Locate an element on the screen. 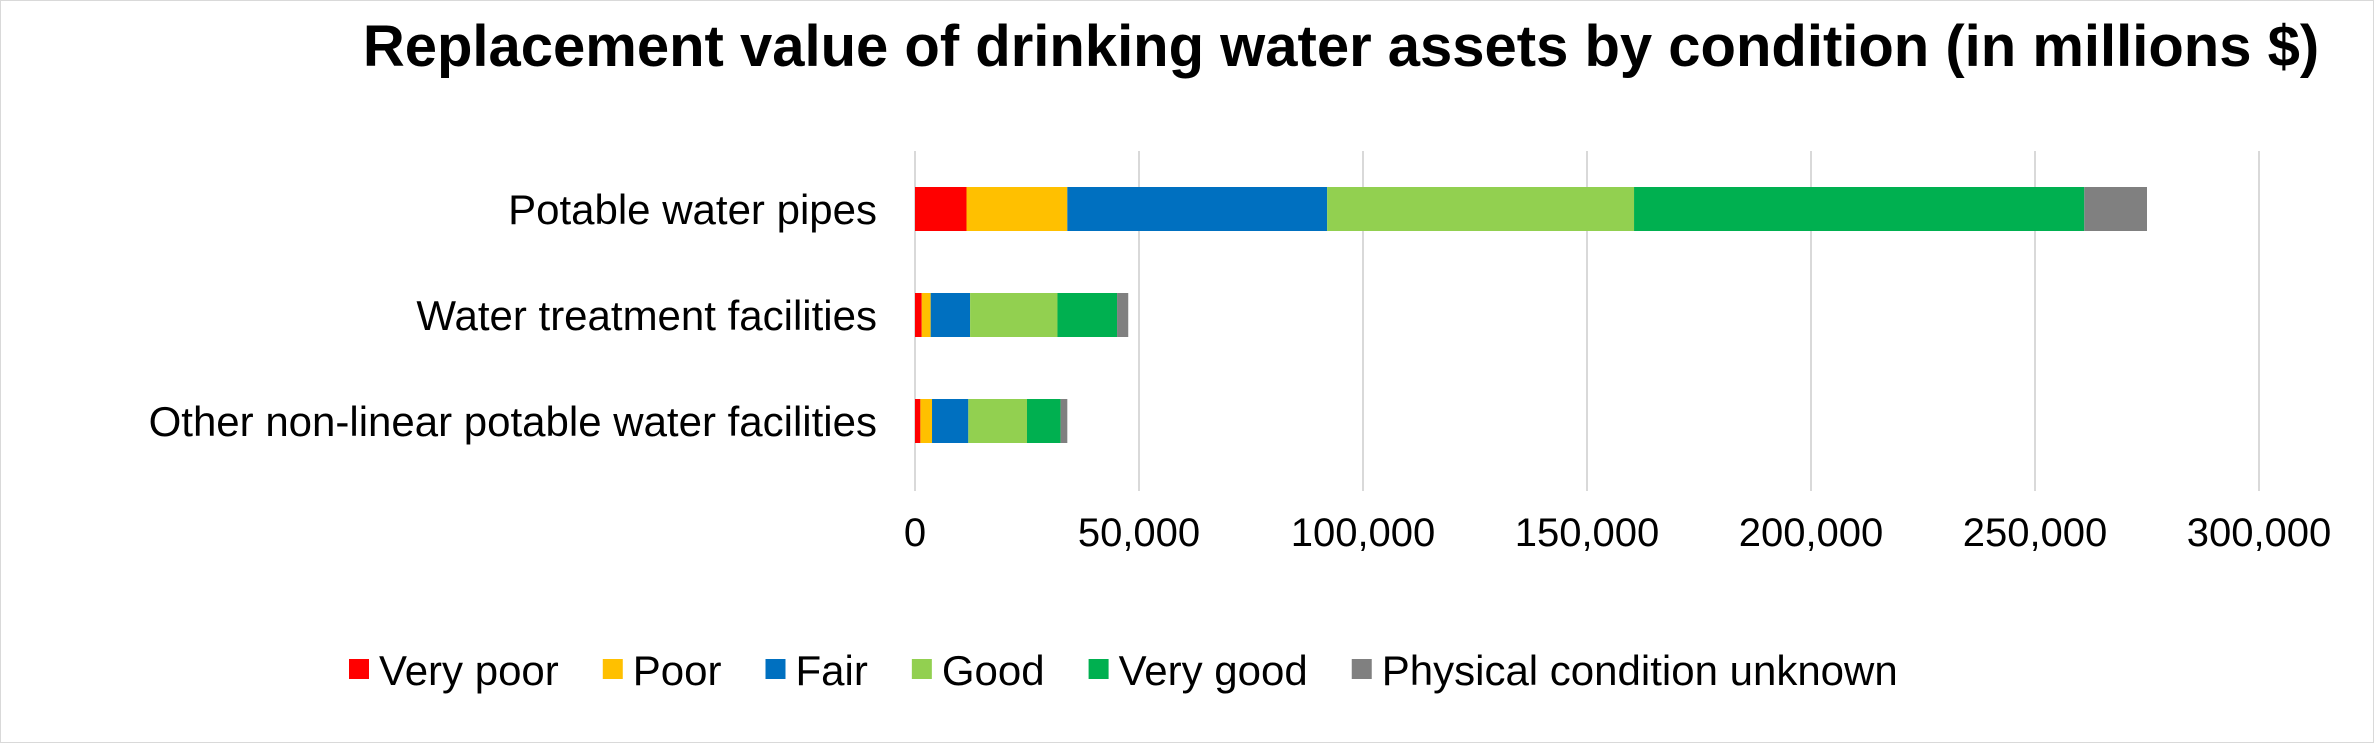  legend-label-5: Physical condition unknown is located at coordinates (1640, 670).